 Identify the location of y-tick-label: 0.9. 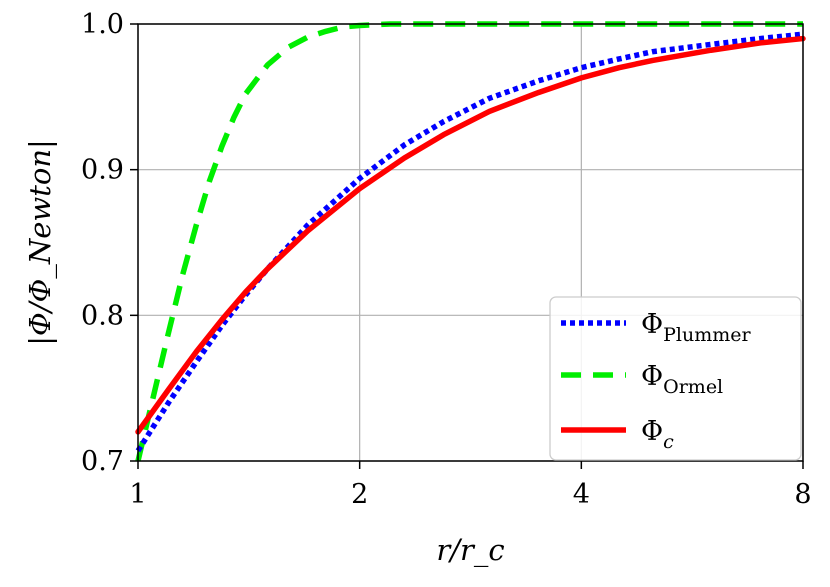
(102, 170).